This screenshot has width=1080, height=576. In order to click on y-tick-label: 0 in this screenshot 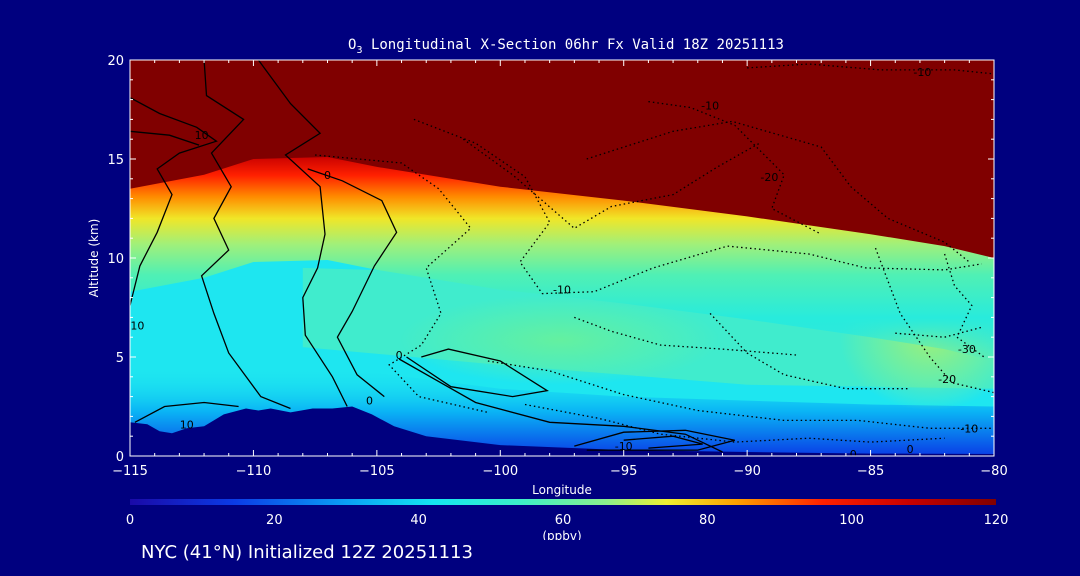, I will do `click(120, 457)`.